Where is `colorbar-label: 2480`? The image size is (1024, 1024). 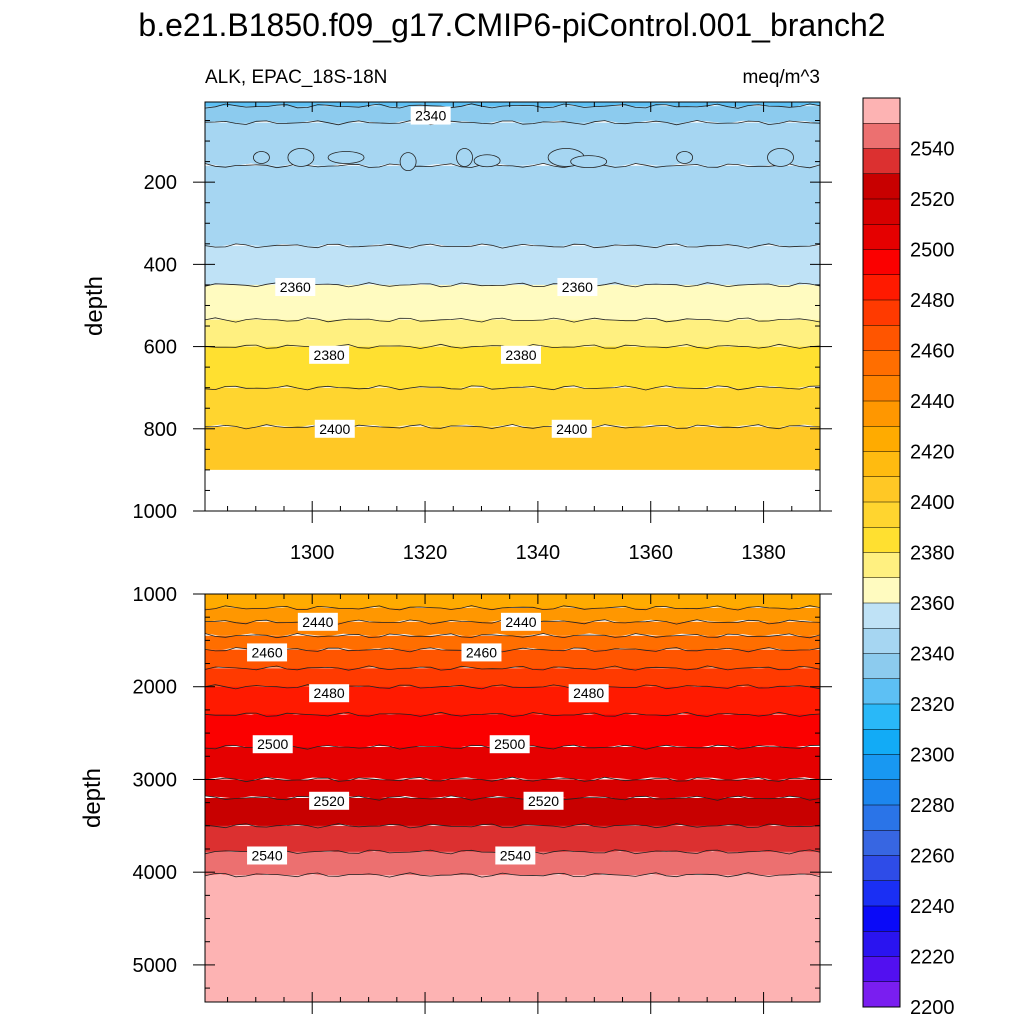 colorbar-label: 2480 is located at coordinates (932, 301).